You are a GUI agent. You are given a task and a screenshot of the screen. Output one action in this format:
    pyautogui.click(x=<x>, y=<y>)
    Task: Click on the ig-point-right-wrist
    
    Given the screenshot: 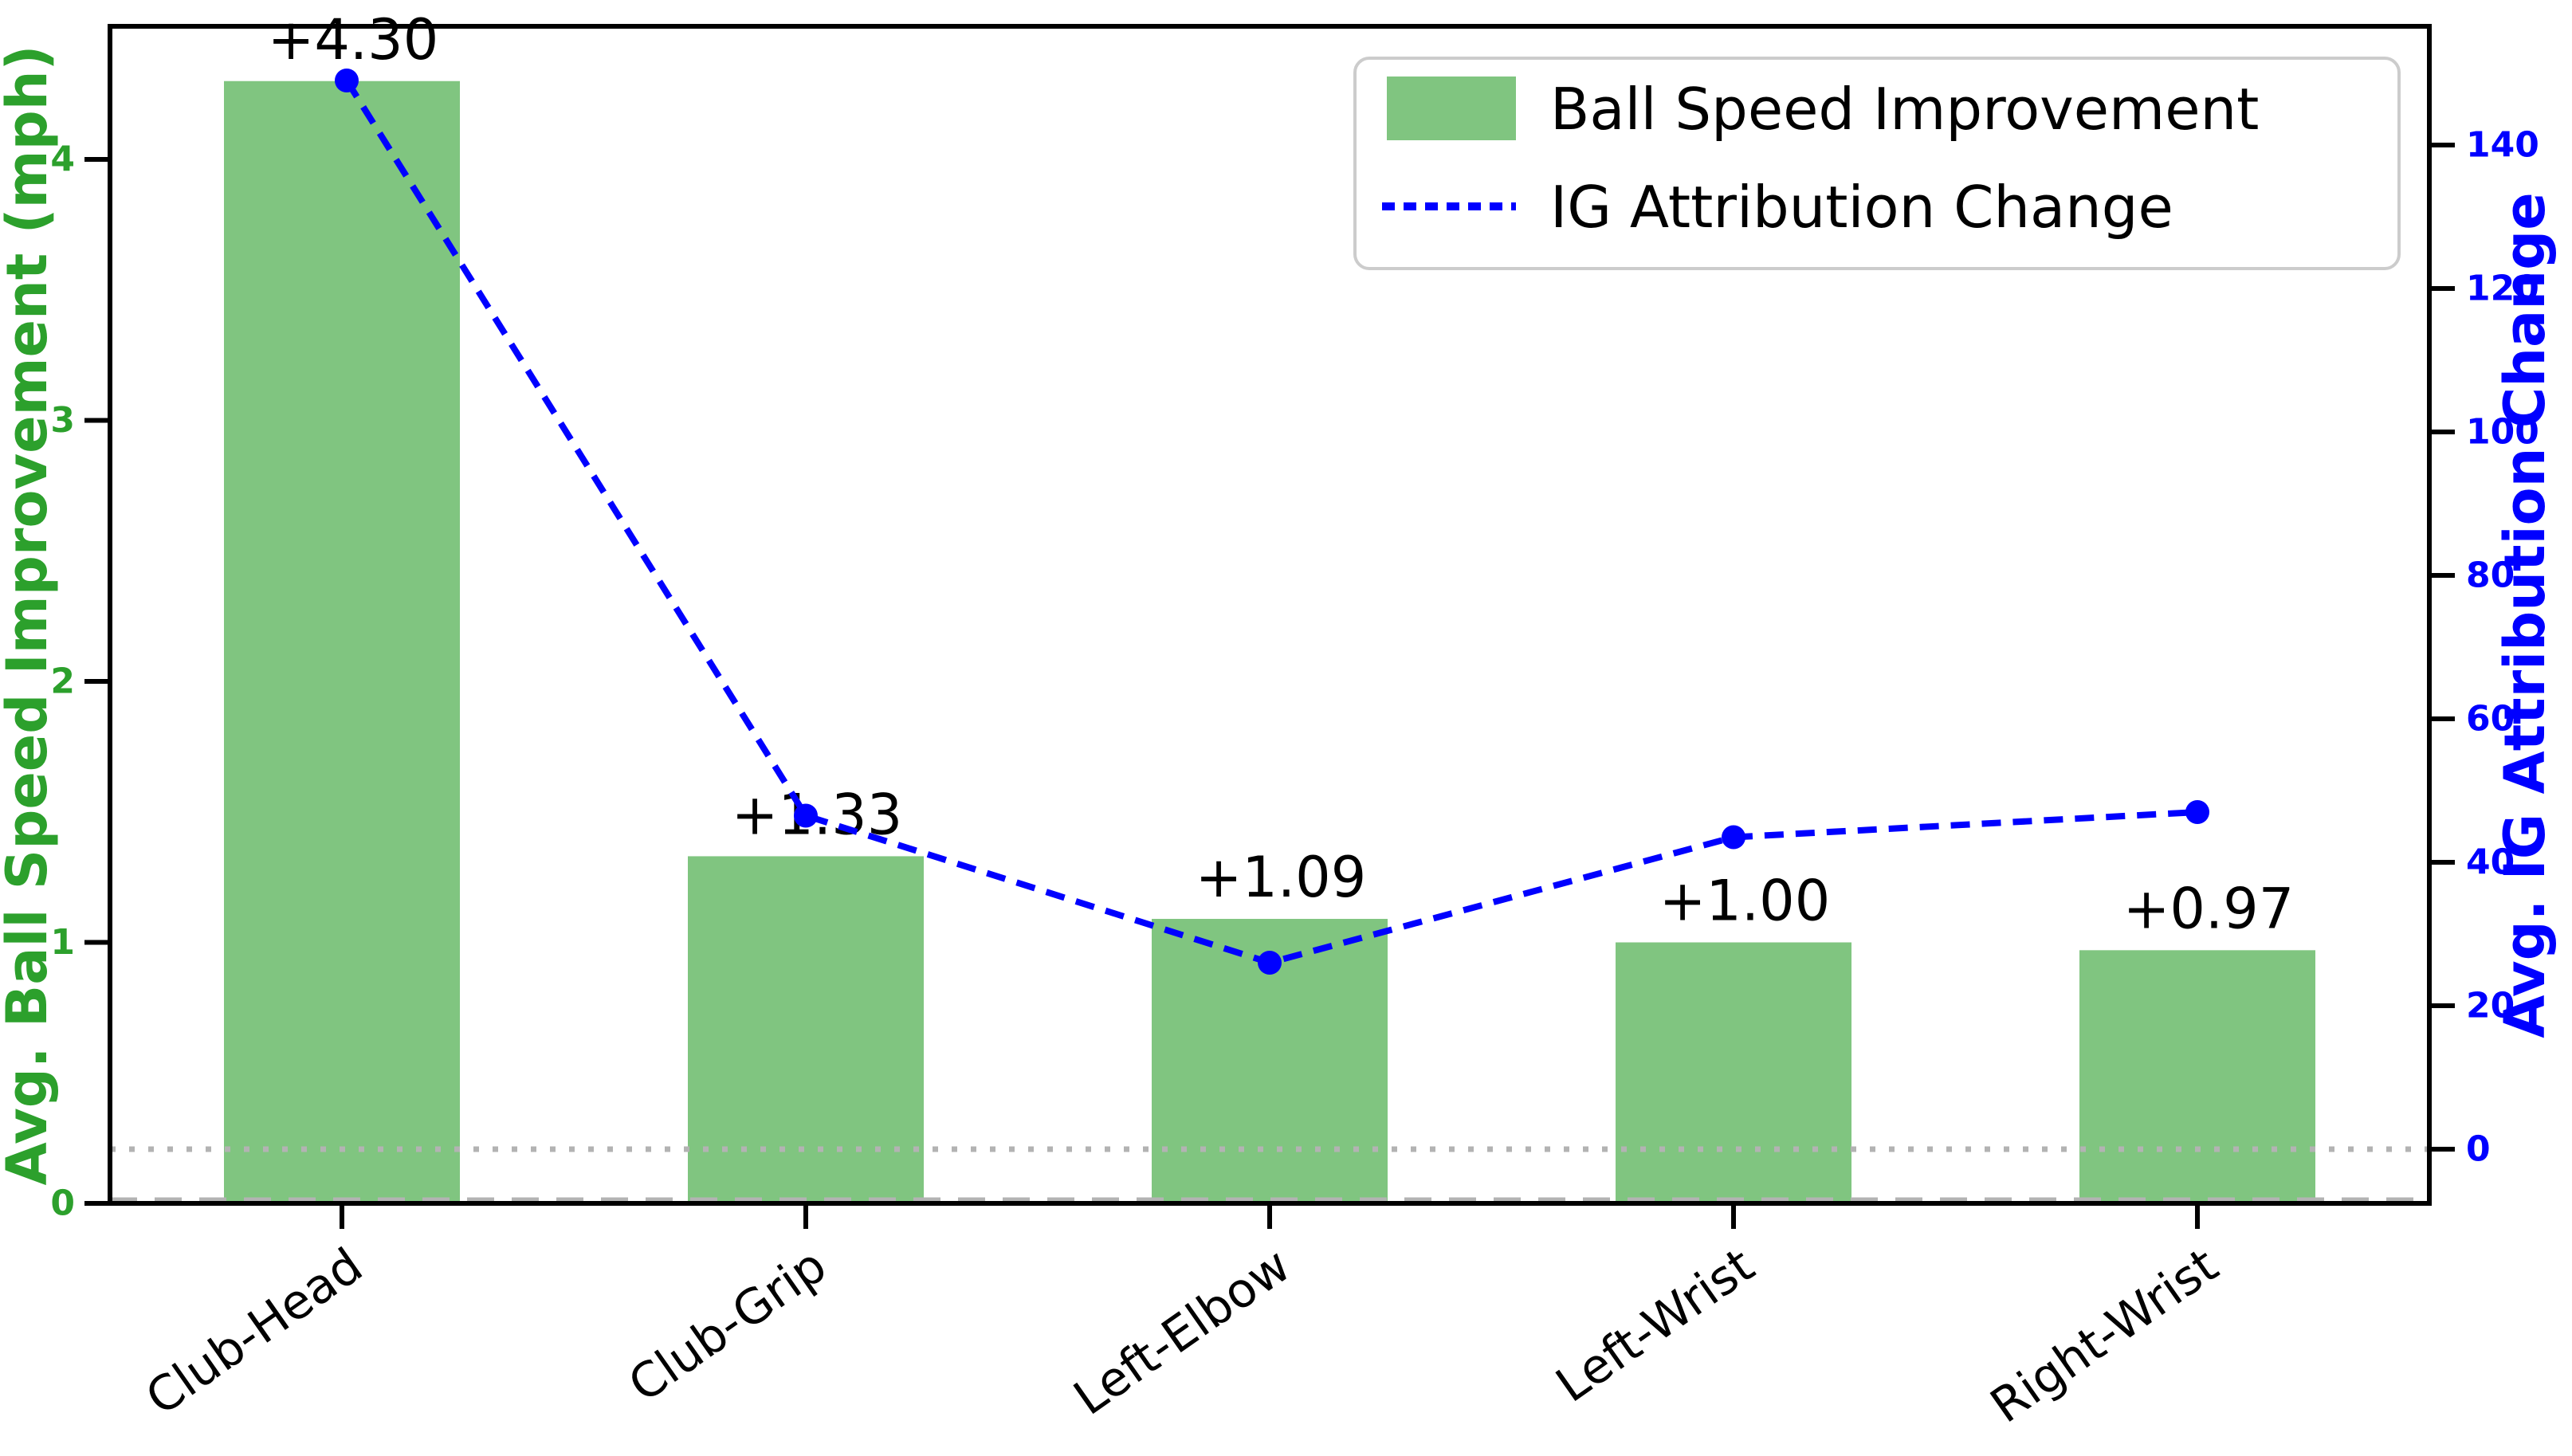 What is the action you would take?
    pyautogui.click(x=2197, y=812)
    